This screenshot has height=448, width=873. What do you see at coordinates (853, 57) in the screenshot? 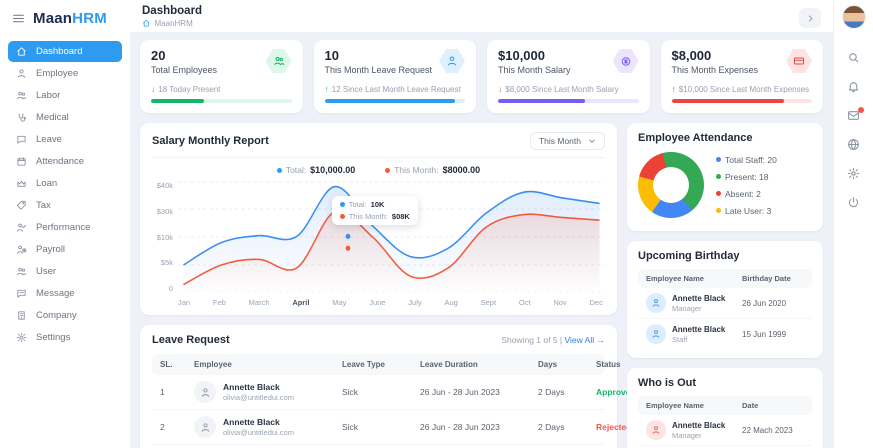
I see `search-icon` at bounding box center [853, 57].